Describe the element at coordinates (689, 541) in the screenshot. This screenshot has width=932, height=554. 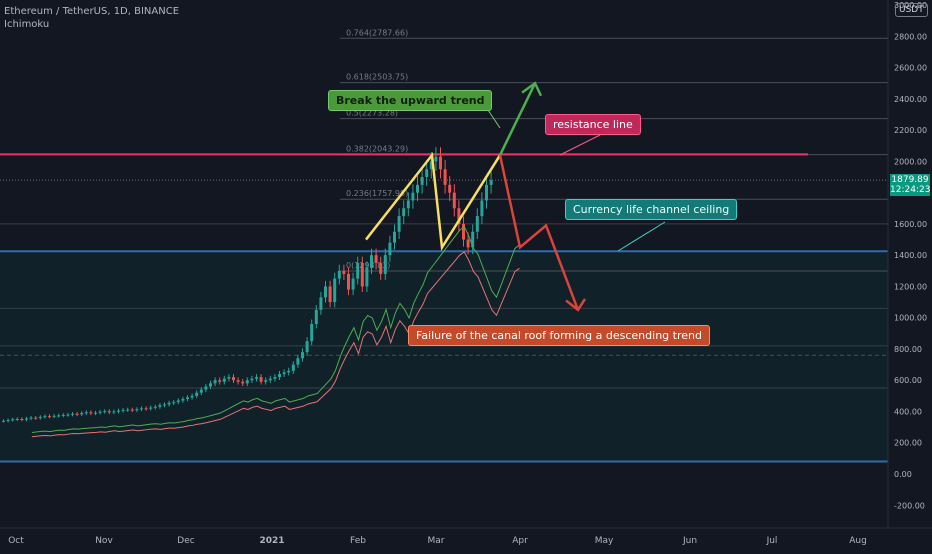
I see `x-tick-label: Jun` at that location.